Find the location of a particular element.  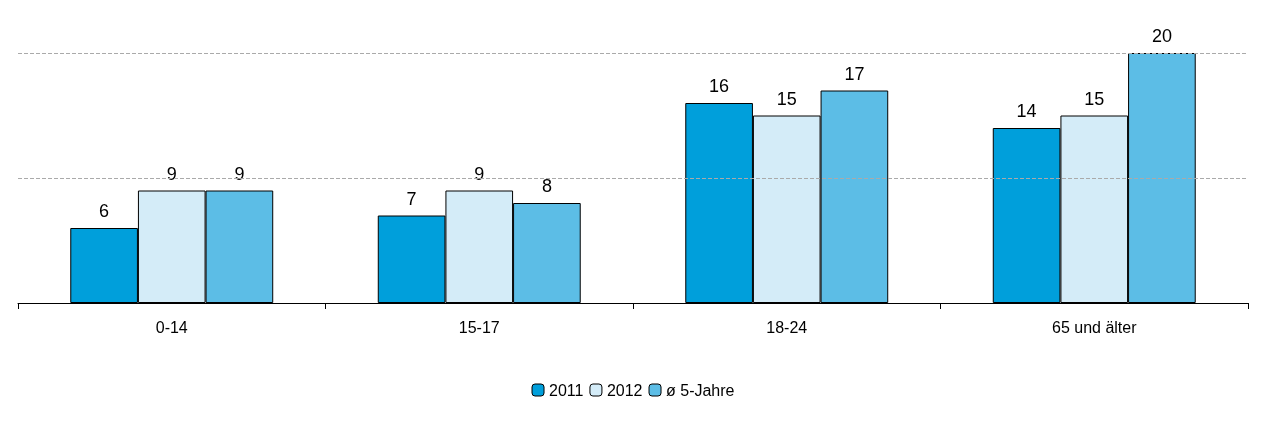

data-label: 6 is located at coordinates (104, 211).